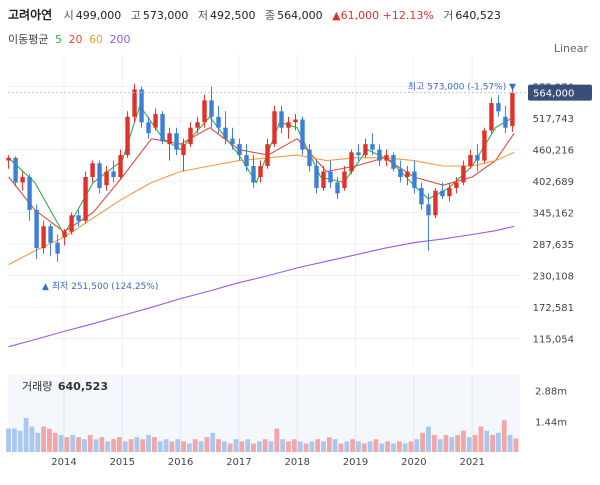 The image size is (600, 485). I want to click on close-label: 종, so click(270, 15).